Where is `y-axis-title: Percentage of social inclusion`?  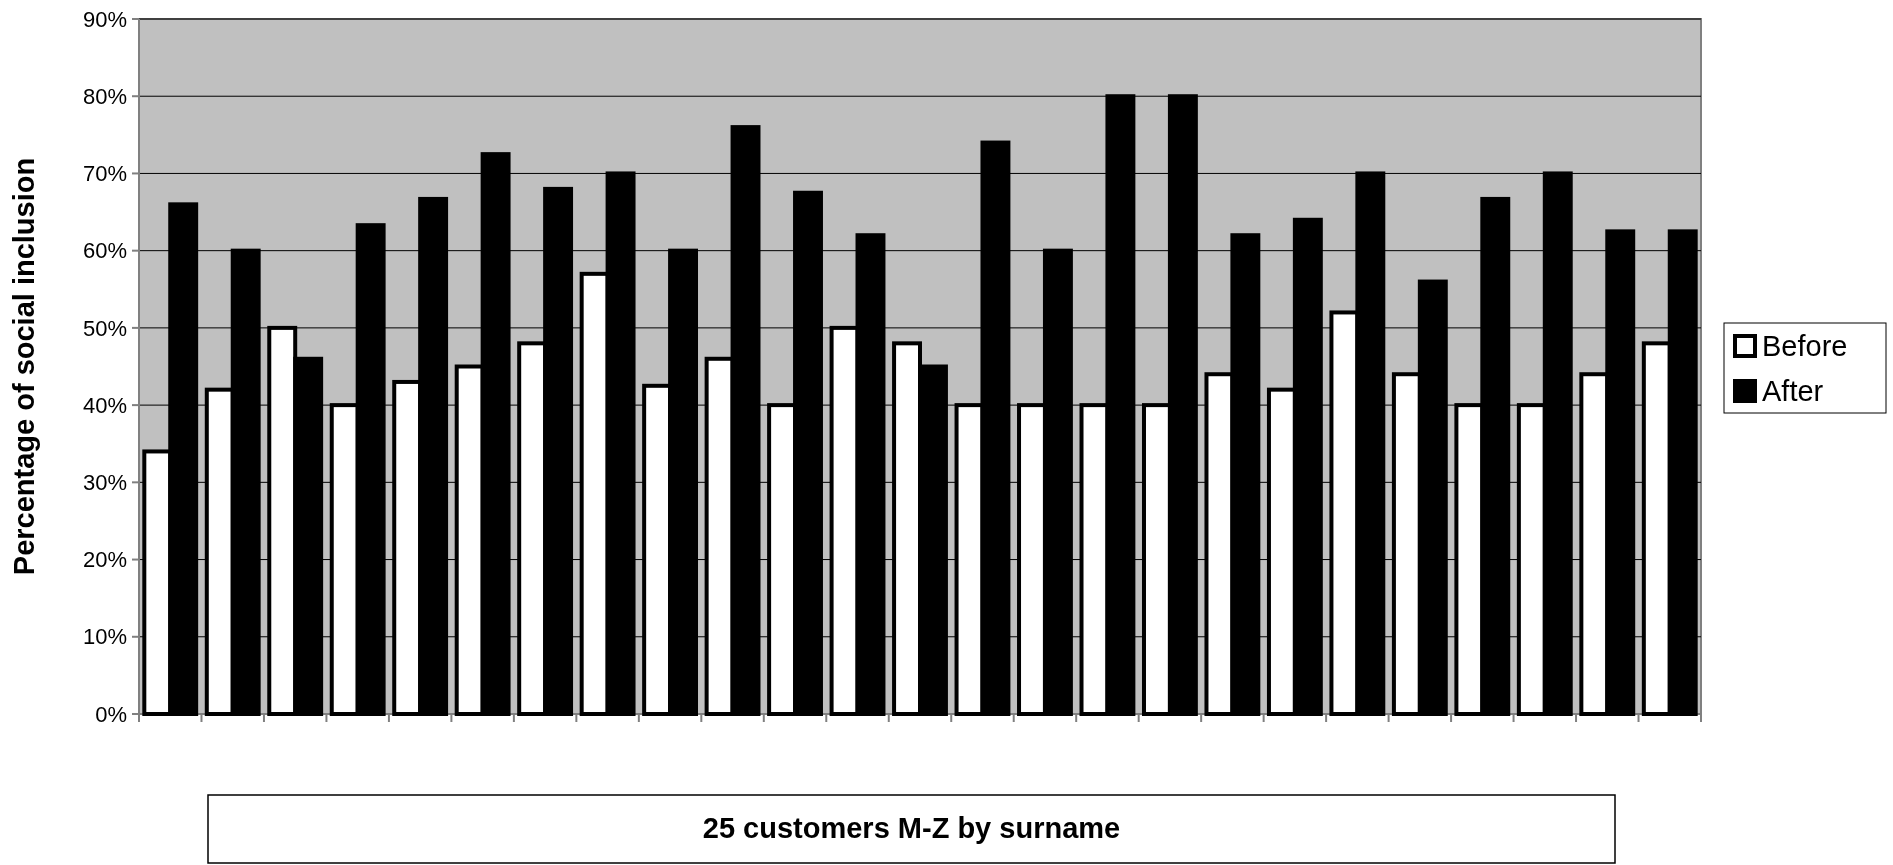
y-axis-title: Percentage of social inclusion is located at coordinates (24, 366).